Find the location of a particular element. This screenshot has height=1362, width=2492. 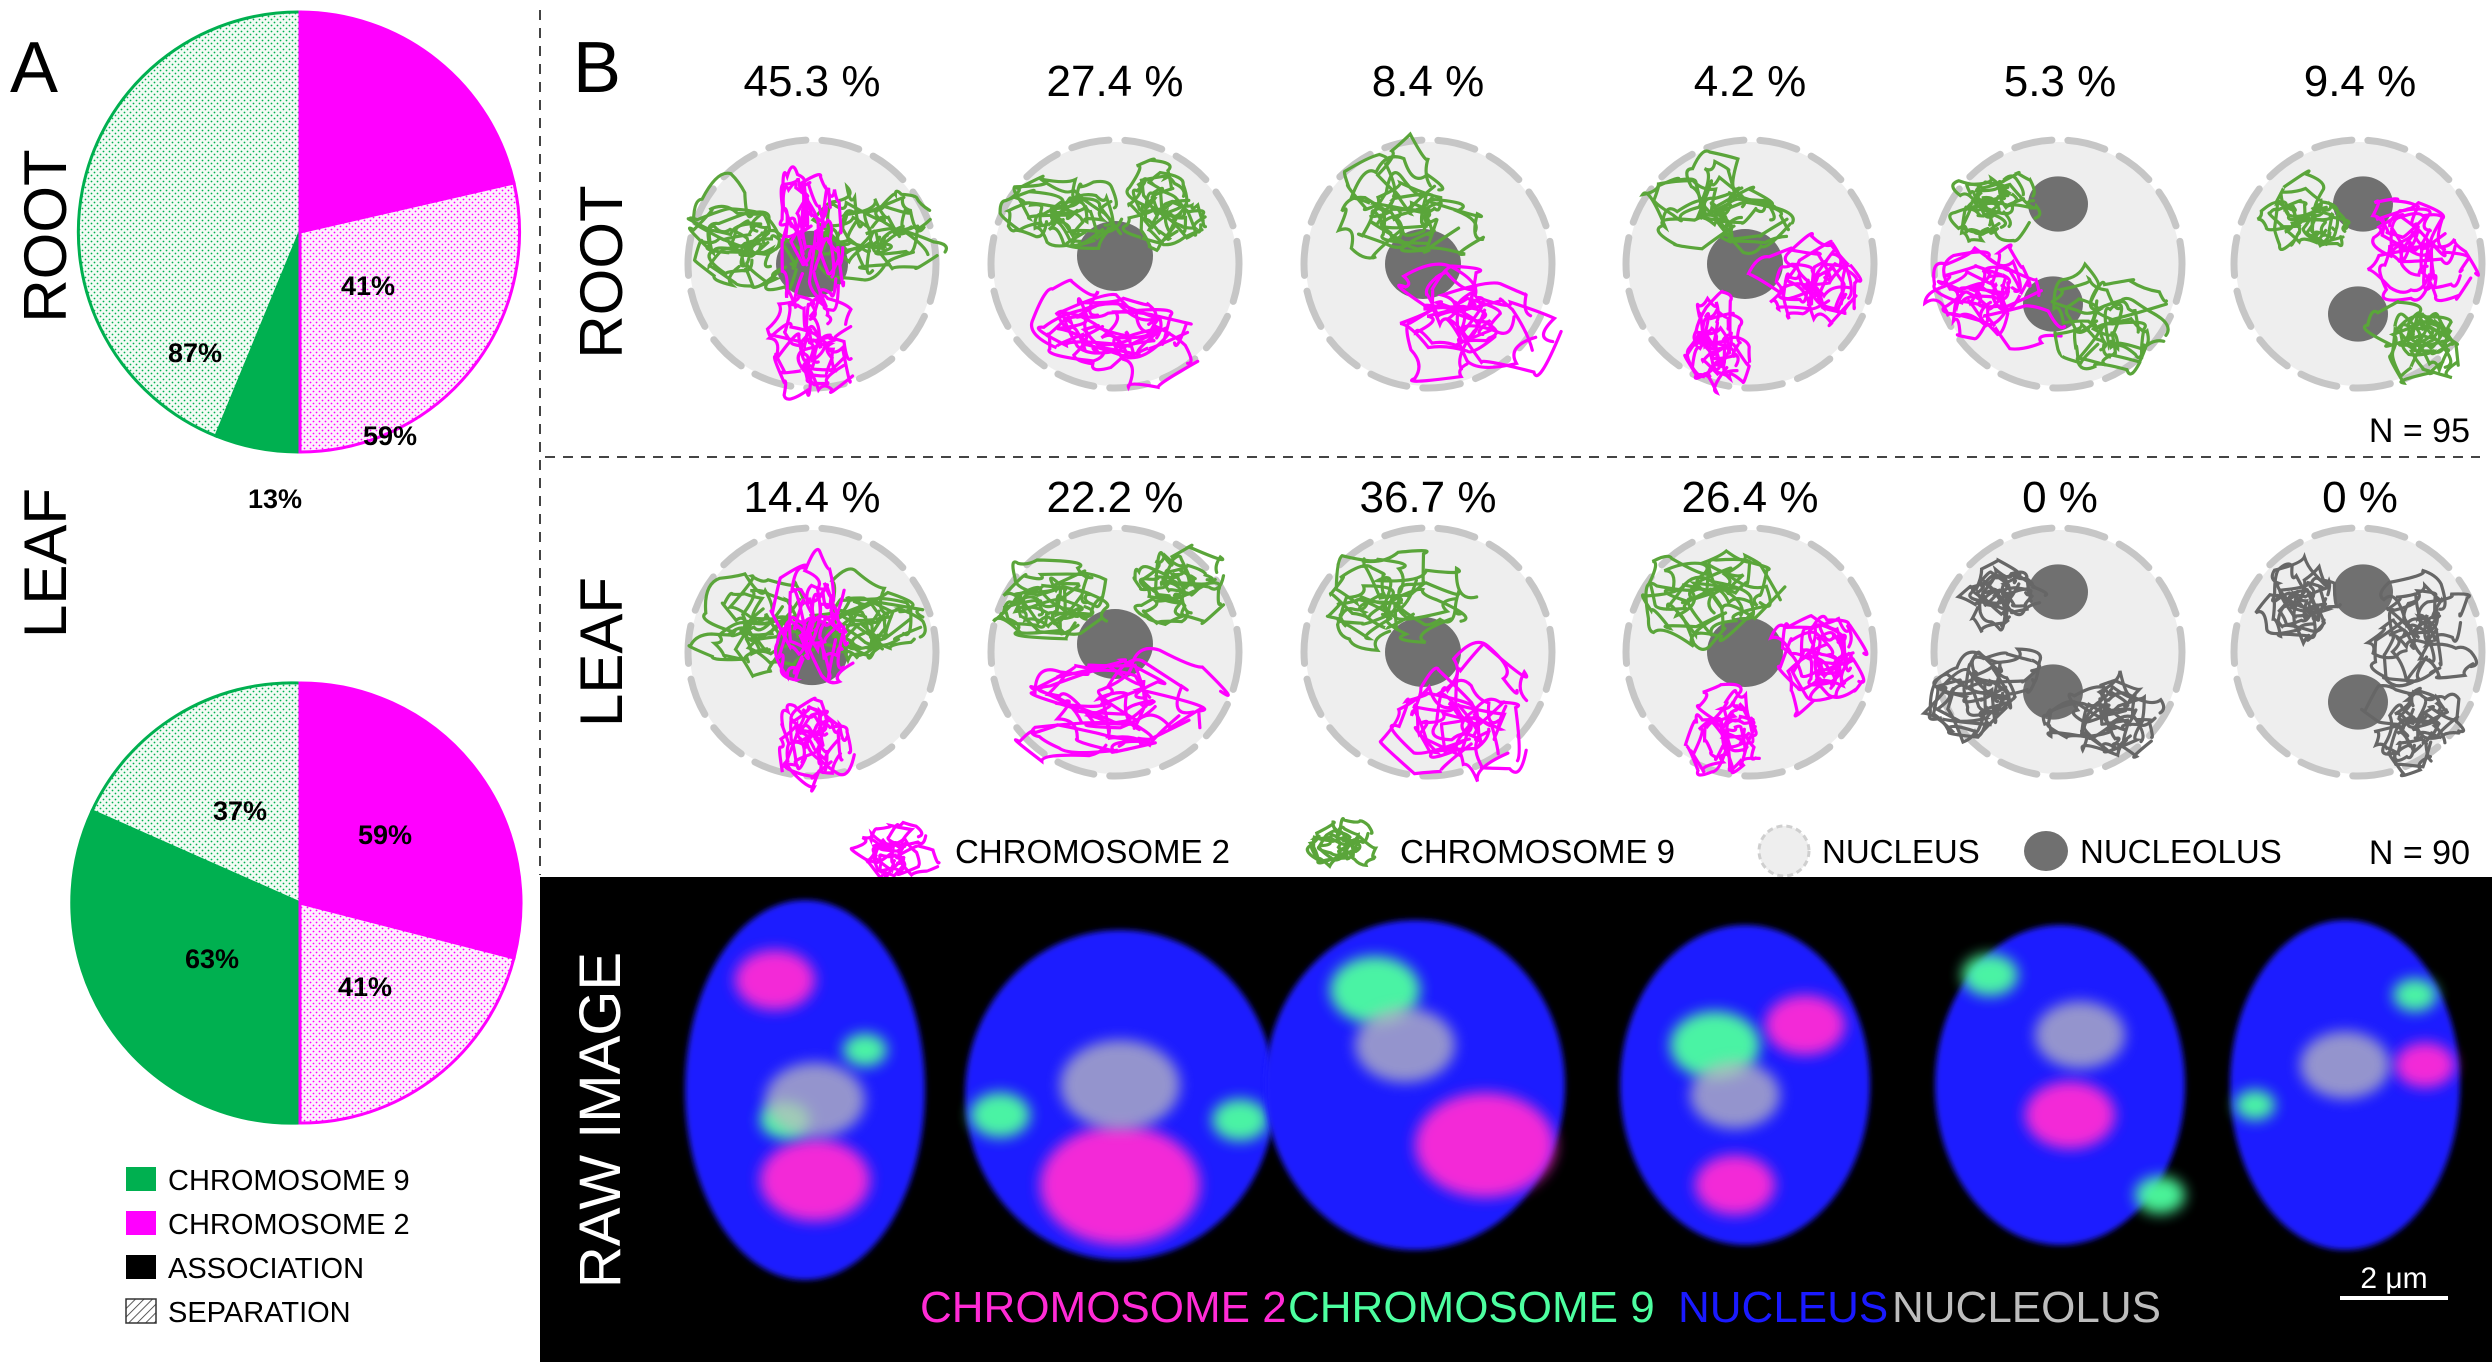

leaf-row-label-a: LEAF is located at coordinates (45, 563).